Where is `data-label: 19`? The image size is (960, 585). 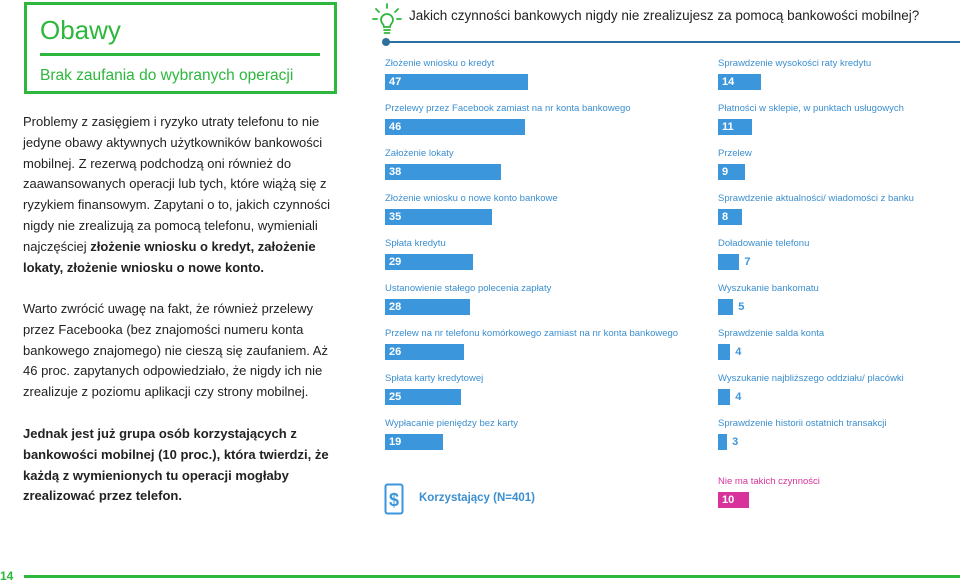 data-label: 19 is located at coordinates (395, 442).